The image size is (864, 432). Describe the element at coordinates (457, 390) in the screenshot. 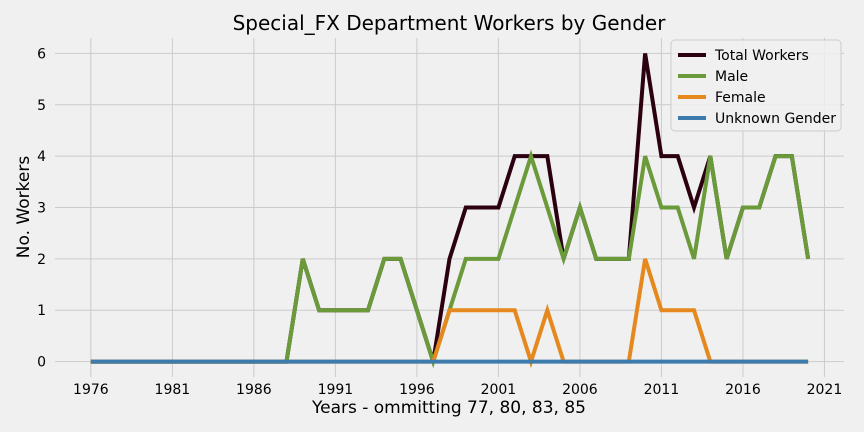

I see `x-ticks: 1976 1981 1986 1991 1996 2001 2006 2011 2016 2021` at that location.